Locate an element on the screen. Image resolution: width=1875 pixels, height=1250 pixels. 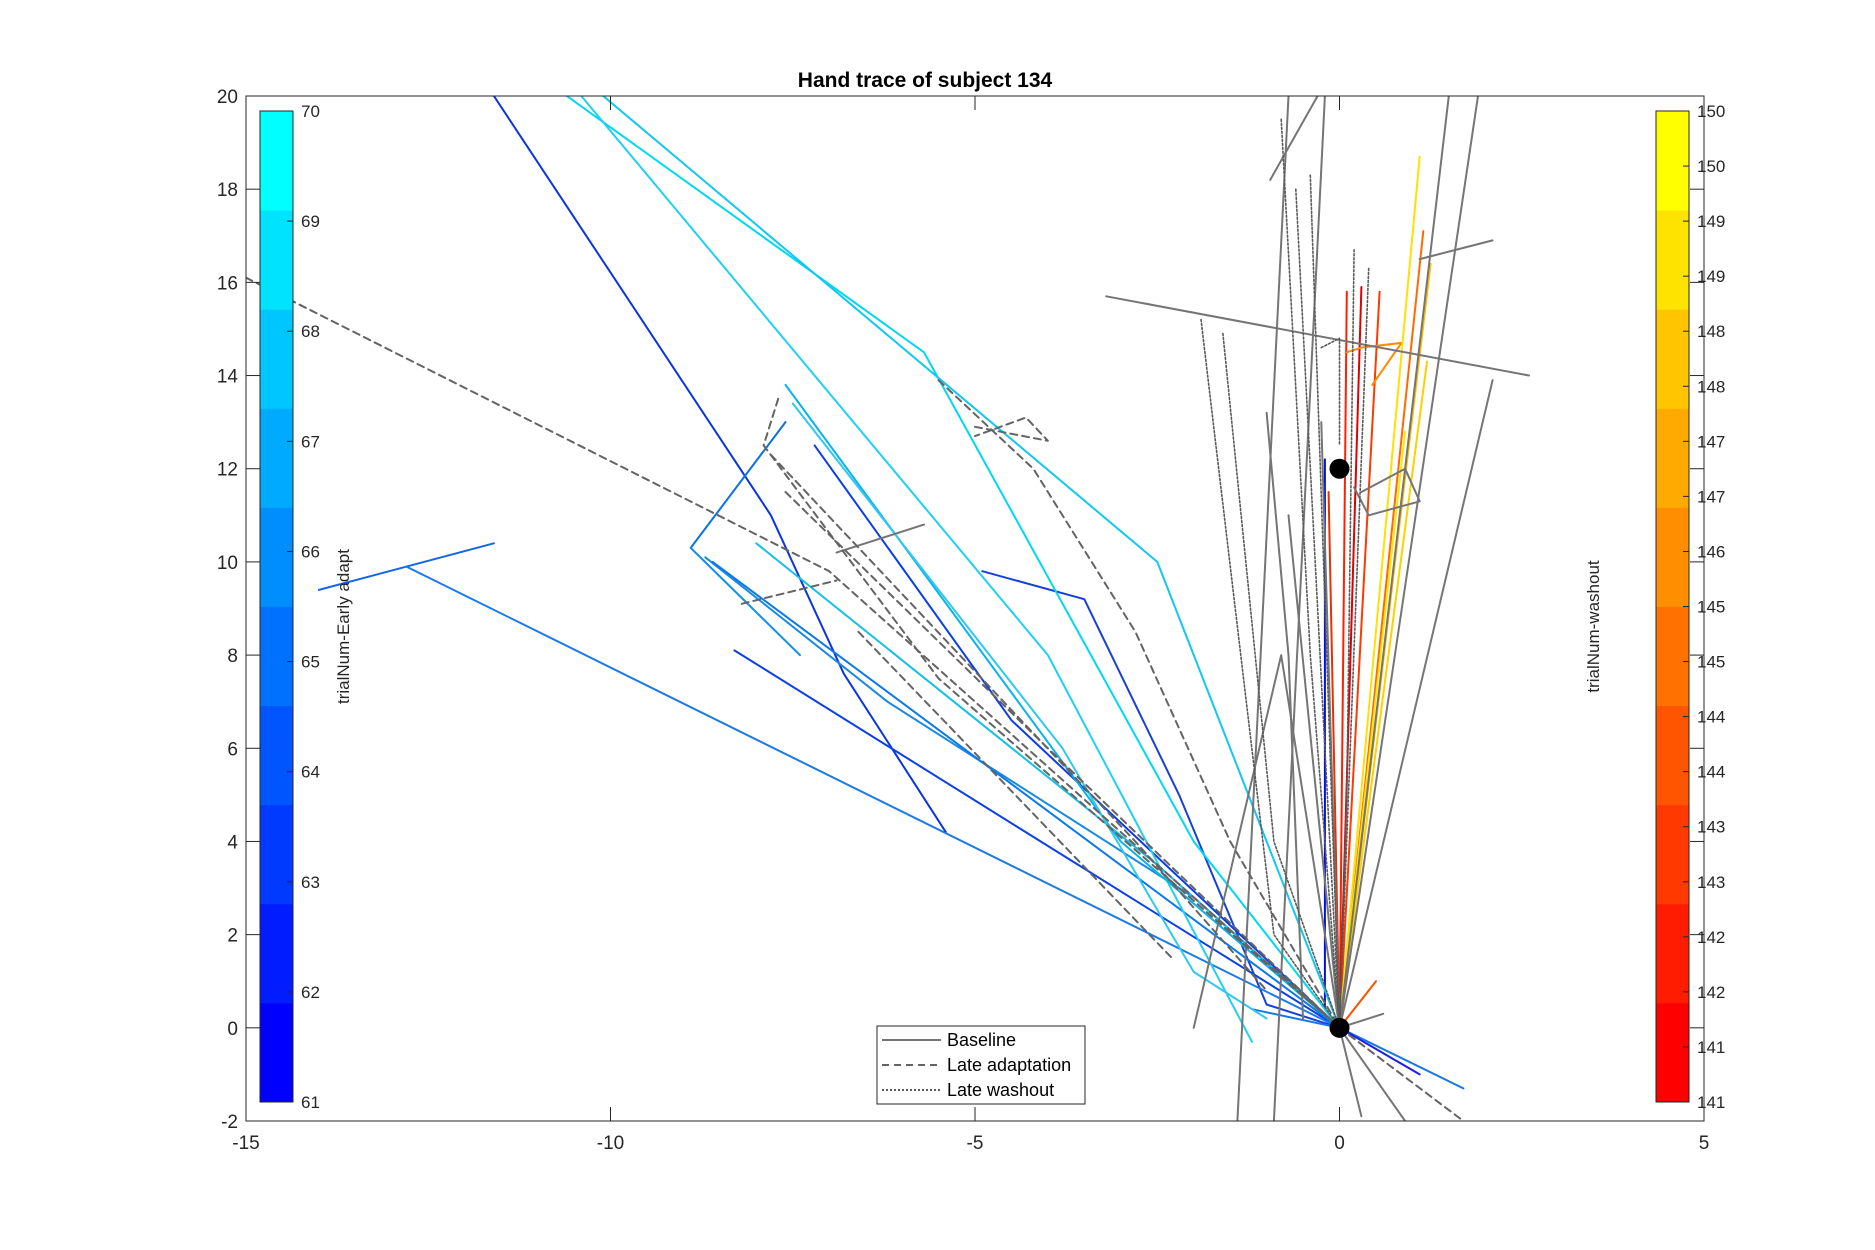
colorbar-tick-label: 148 is located at coordinates (1711, 386).